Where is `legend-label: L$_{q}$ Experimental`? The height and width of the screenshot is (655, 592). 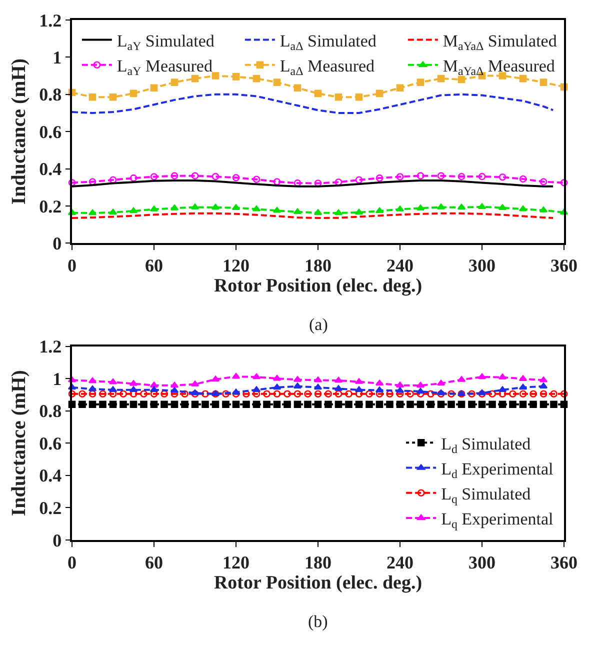 legend-label: L$_{q}$ Experimental is located at coordinates (497, 521).